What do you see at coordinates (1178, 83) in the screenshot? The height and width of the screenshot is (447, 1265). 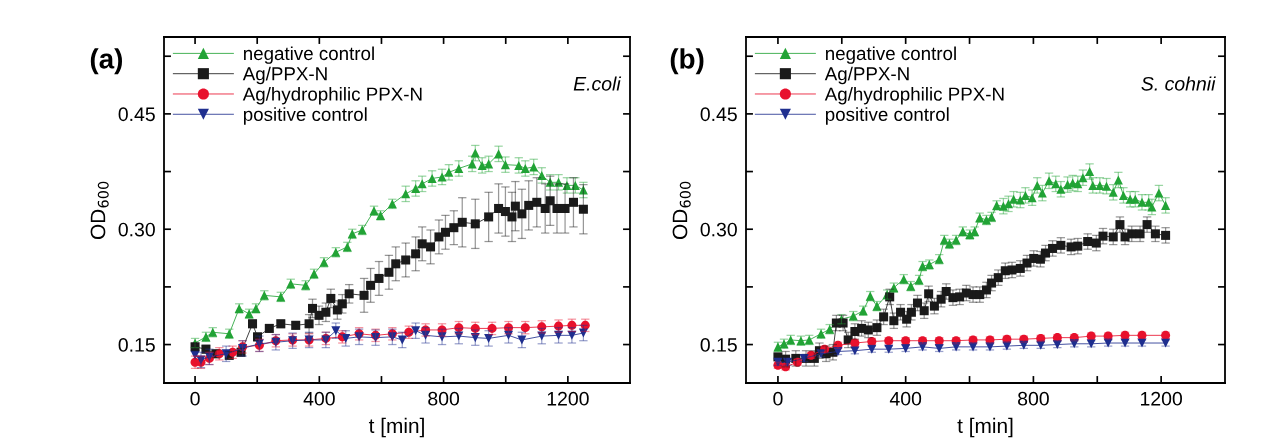 I see `annotation: S. cohnii` at bounding box center [1178, 83].